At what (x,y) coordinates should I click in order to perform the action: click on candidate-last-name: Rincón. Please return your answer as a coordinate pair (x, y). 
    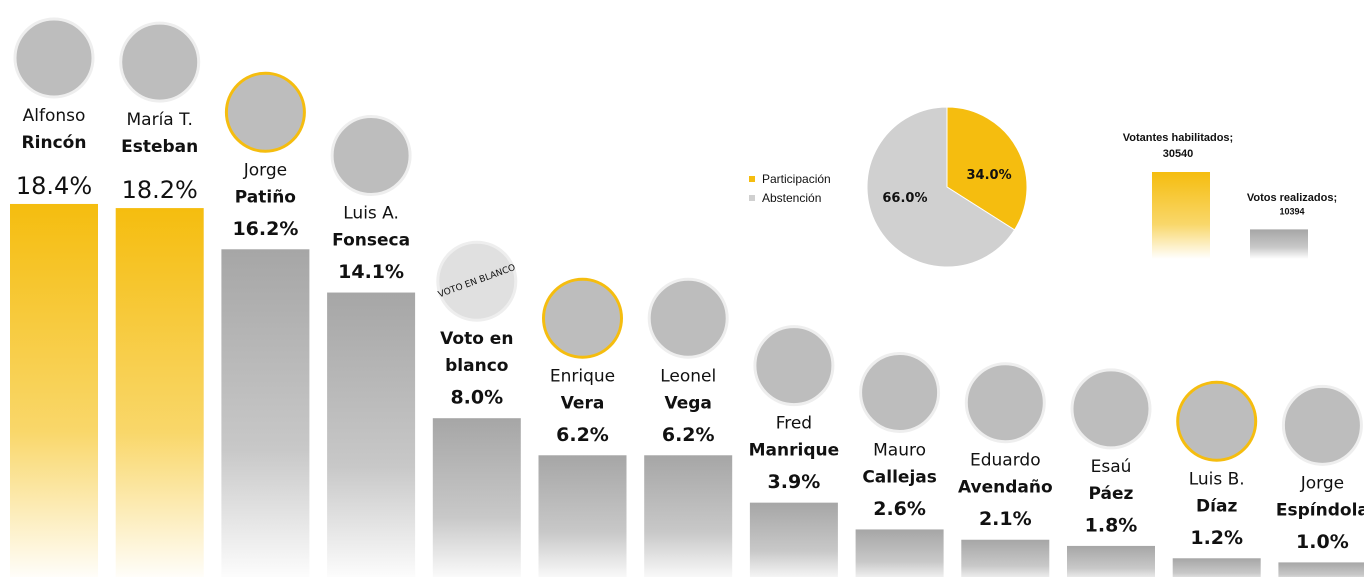
    Looking at the image, I should click on (54, 143).